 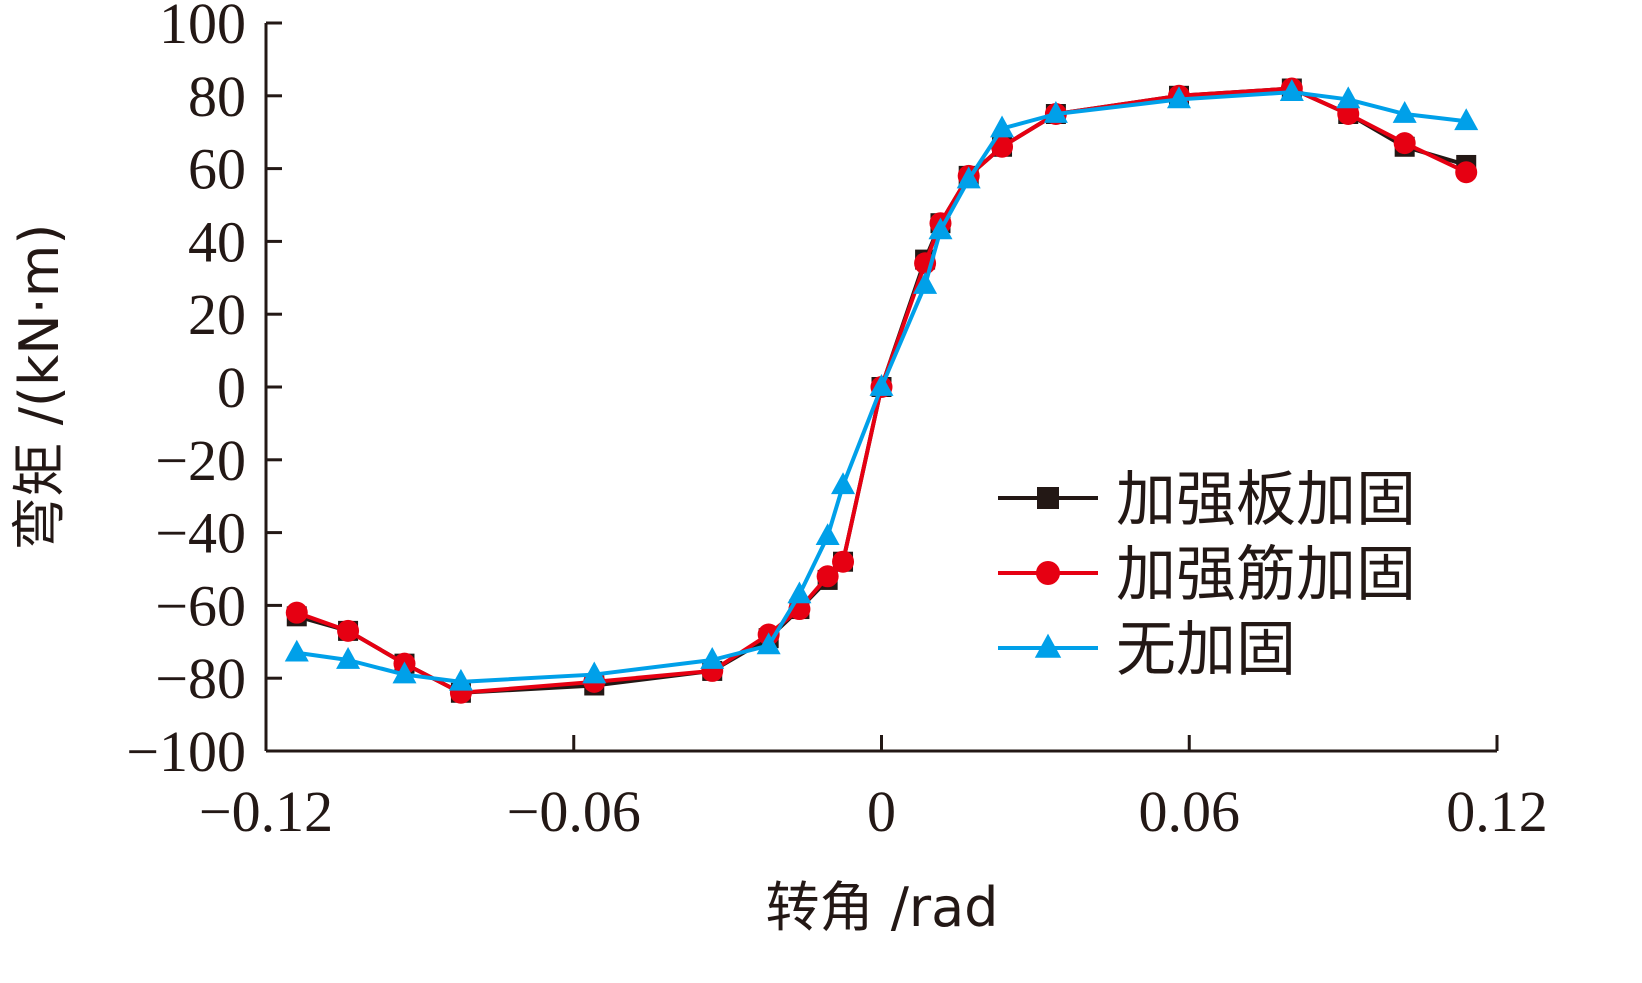 I want to click on y-tick-label: 100, so click(x=202, y=28).